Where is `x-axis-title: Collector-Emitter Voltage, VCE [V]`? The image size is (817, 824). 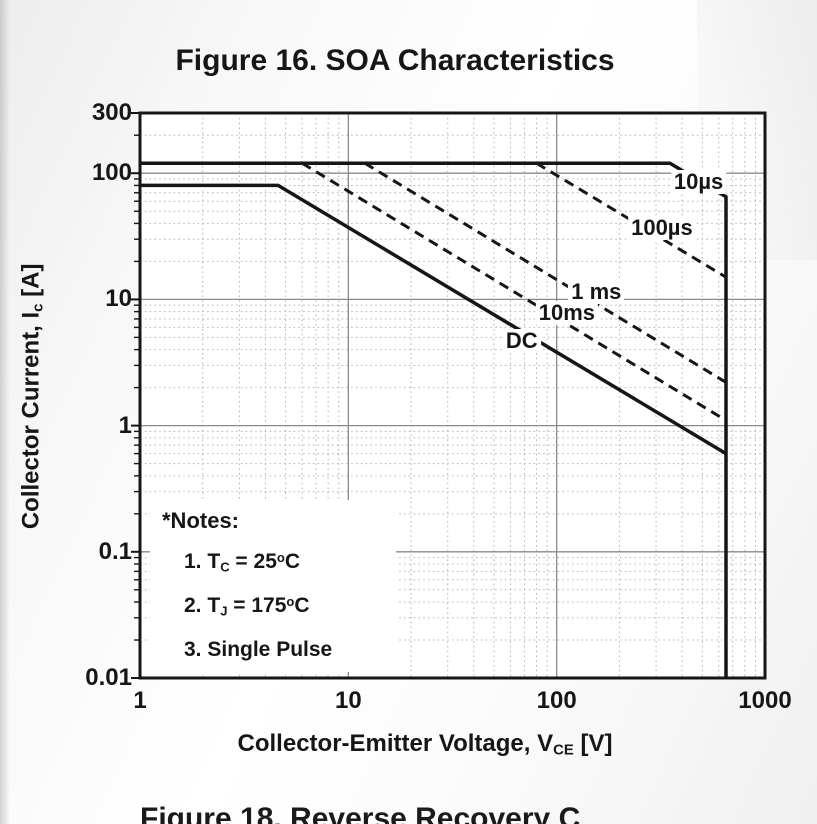
x-axis-title: Collector-Emitter Voltage, VCE [V] is located at coordinates (425, 744).